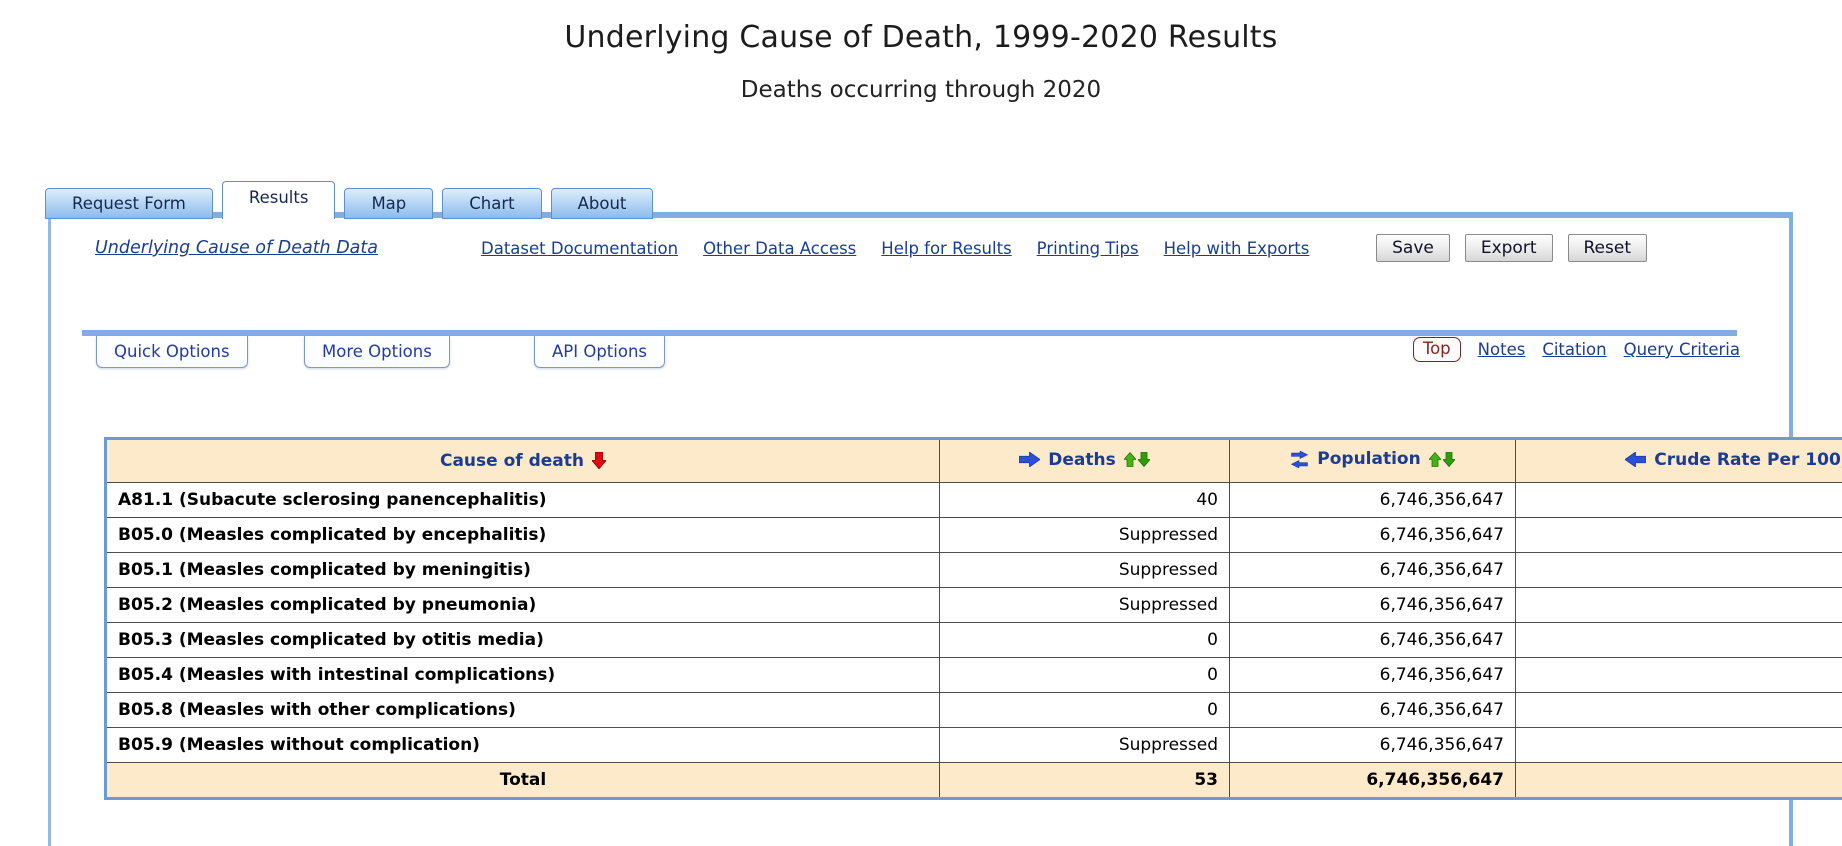 The height and width of the screenshot is (846, 1842). I want to click on link-notes: Notes, so click(1501, 349).